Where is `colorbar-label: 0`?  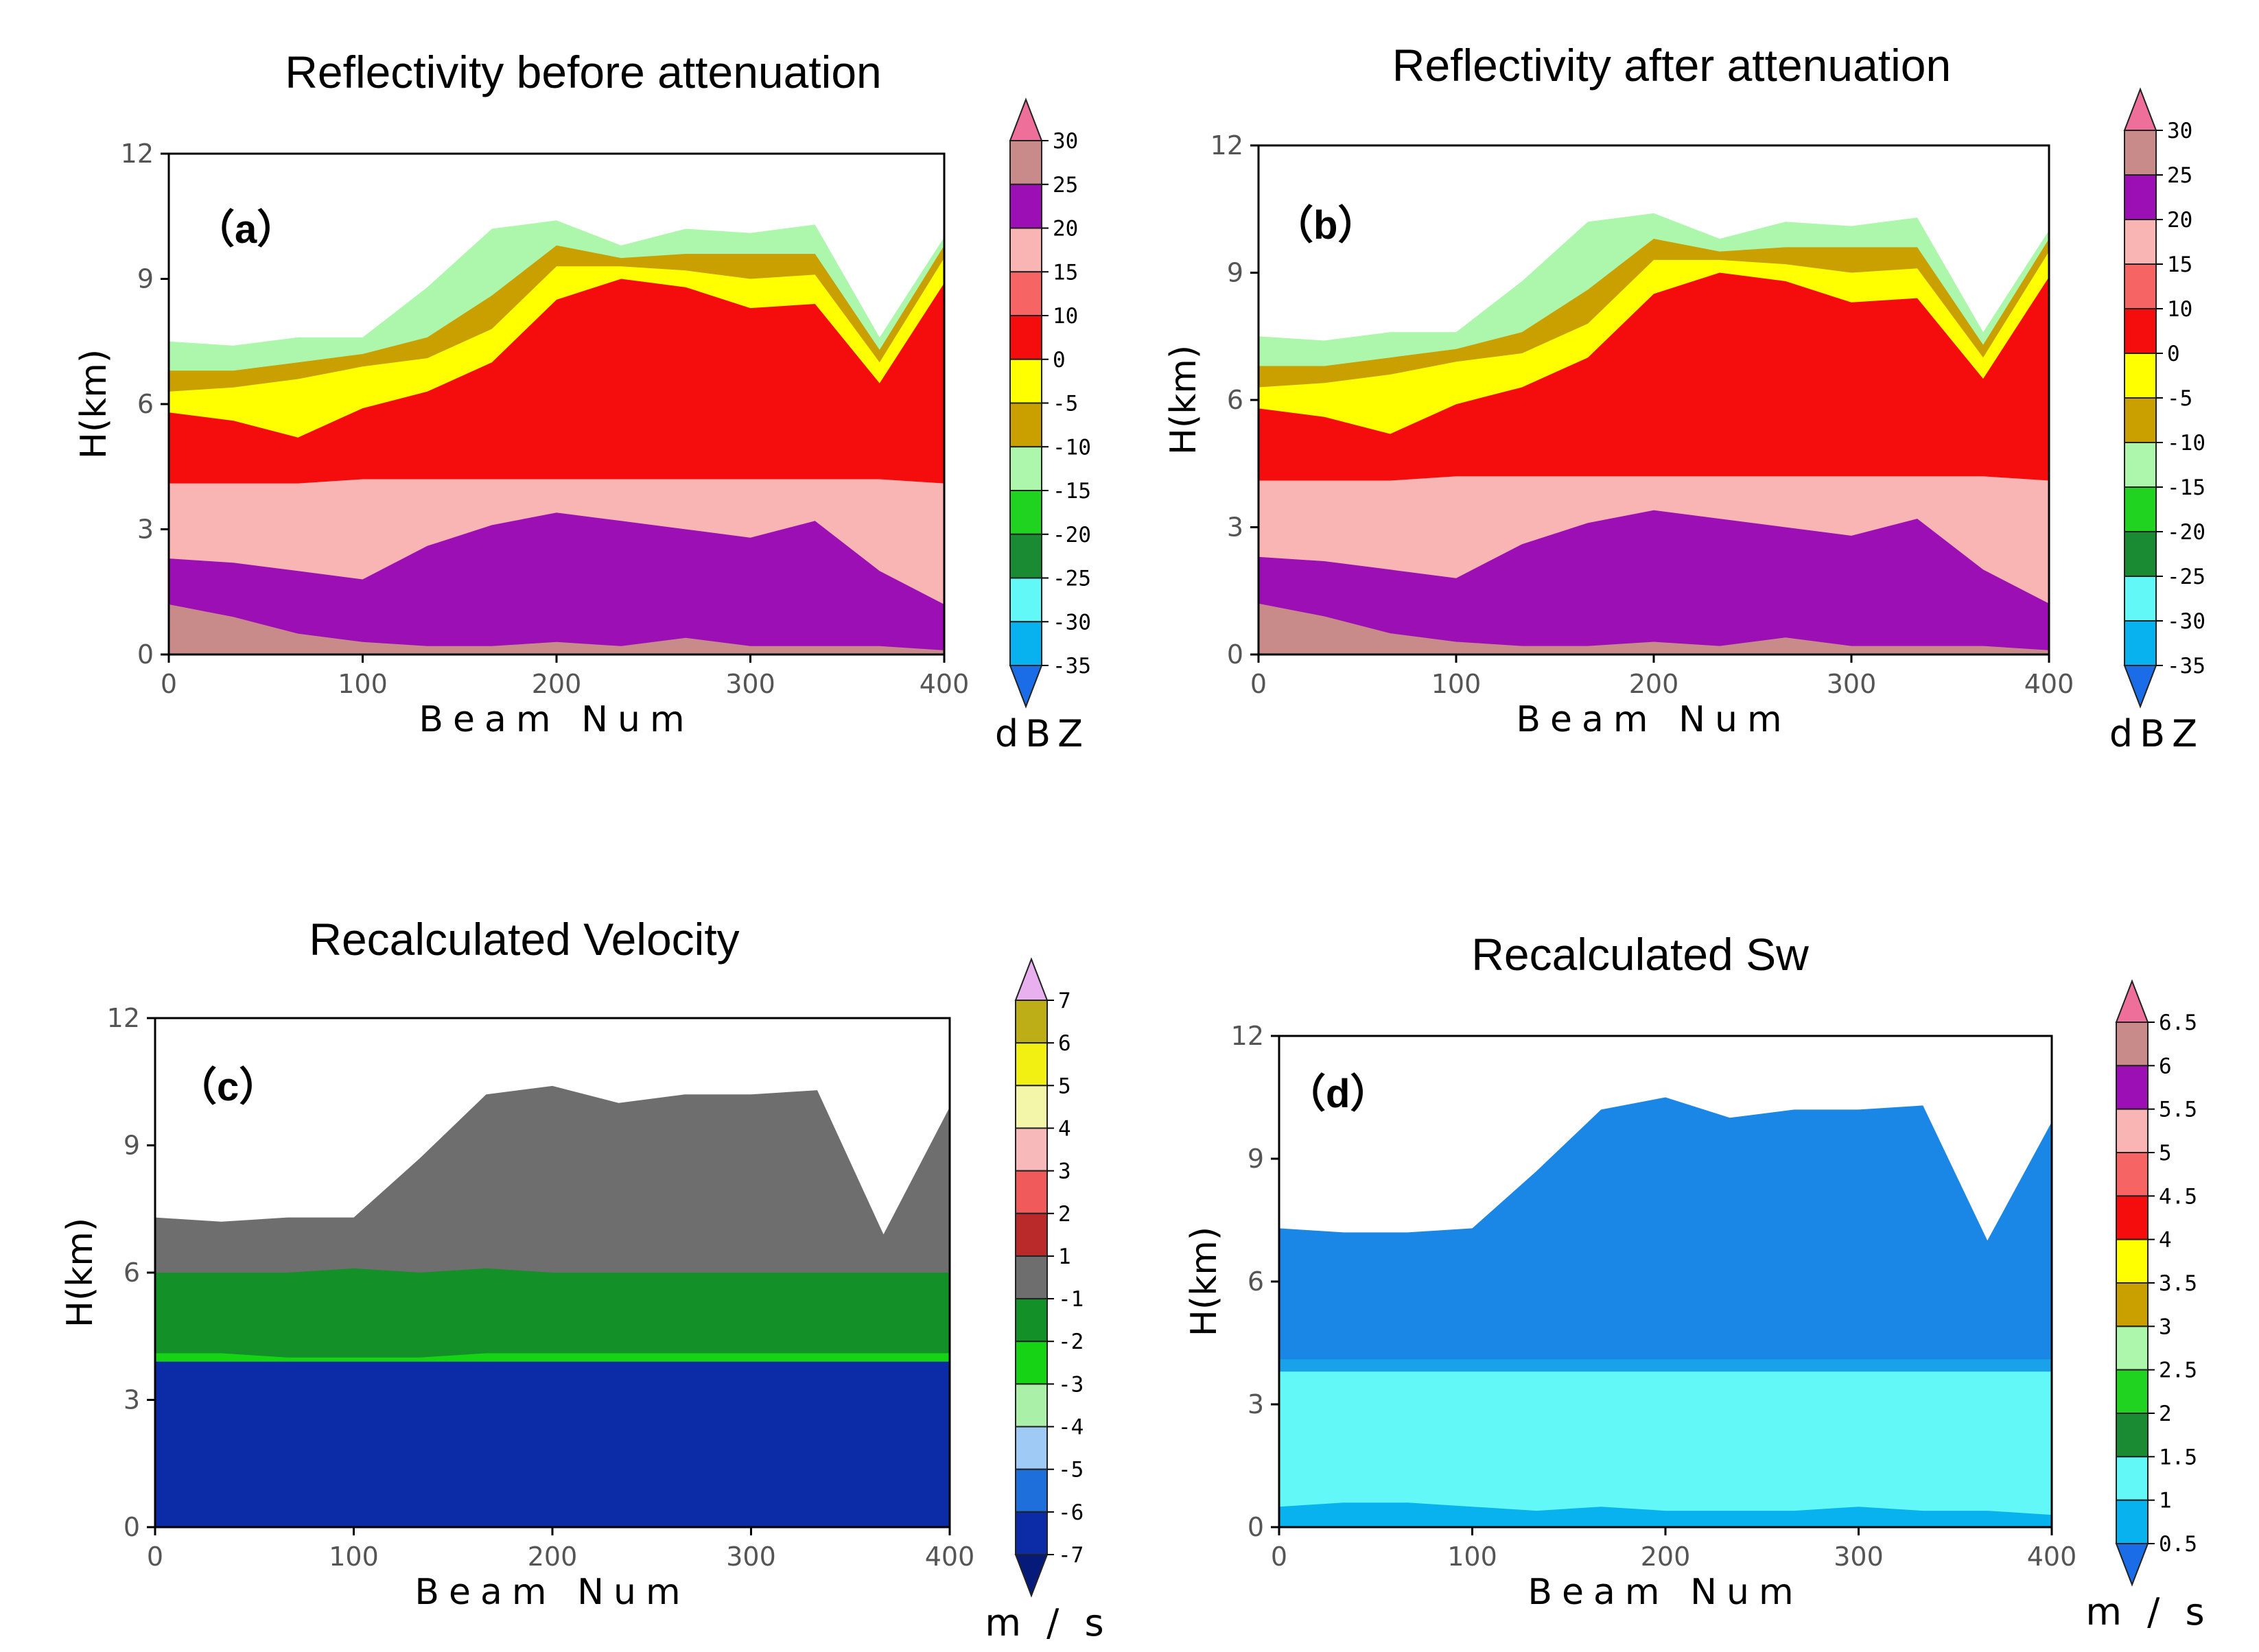 colorbar-label: 0 is located at coordinates (1059, 360).